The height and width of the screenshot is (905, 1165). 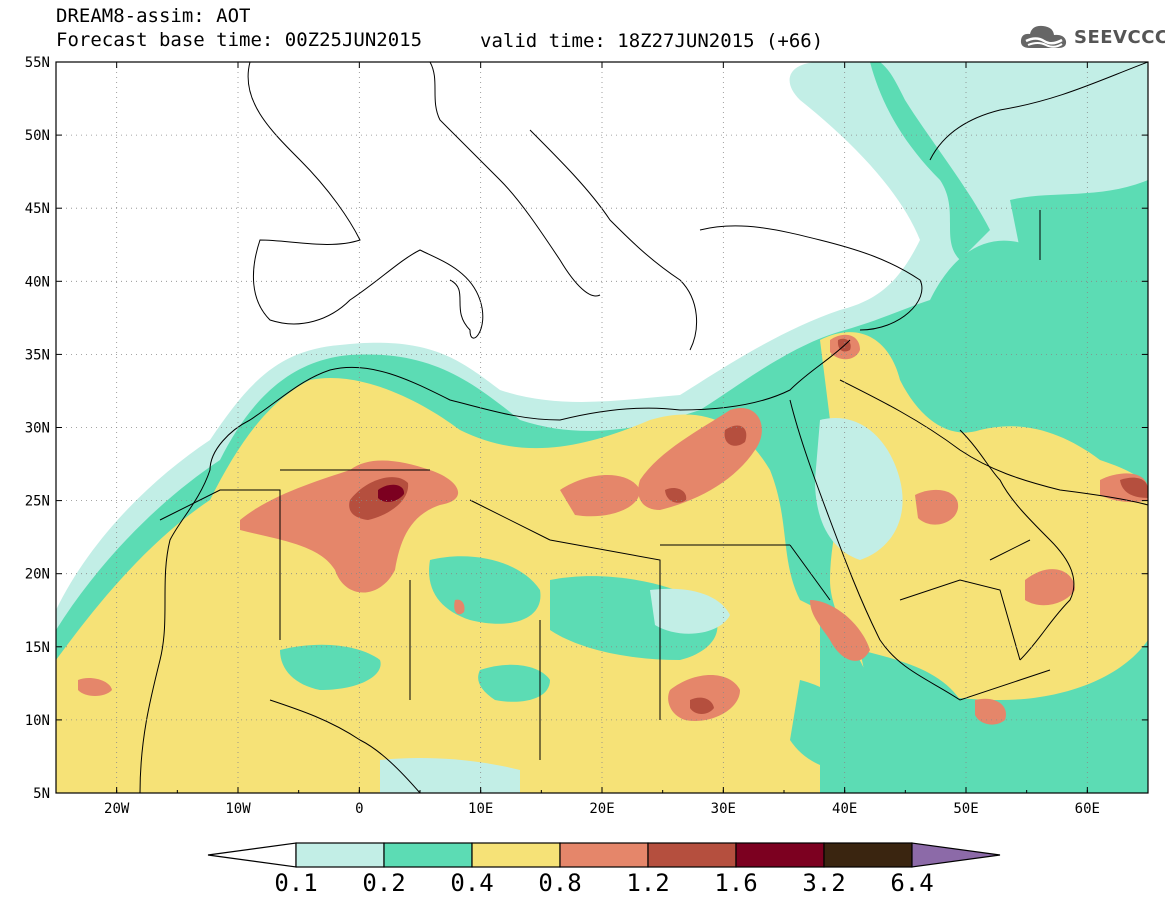 I want to click on seevccc-logo: SEEVCCC, so click(x=1091, y=37).